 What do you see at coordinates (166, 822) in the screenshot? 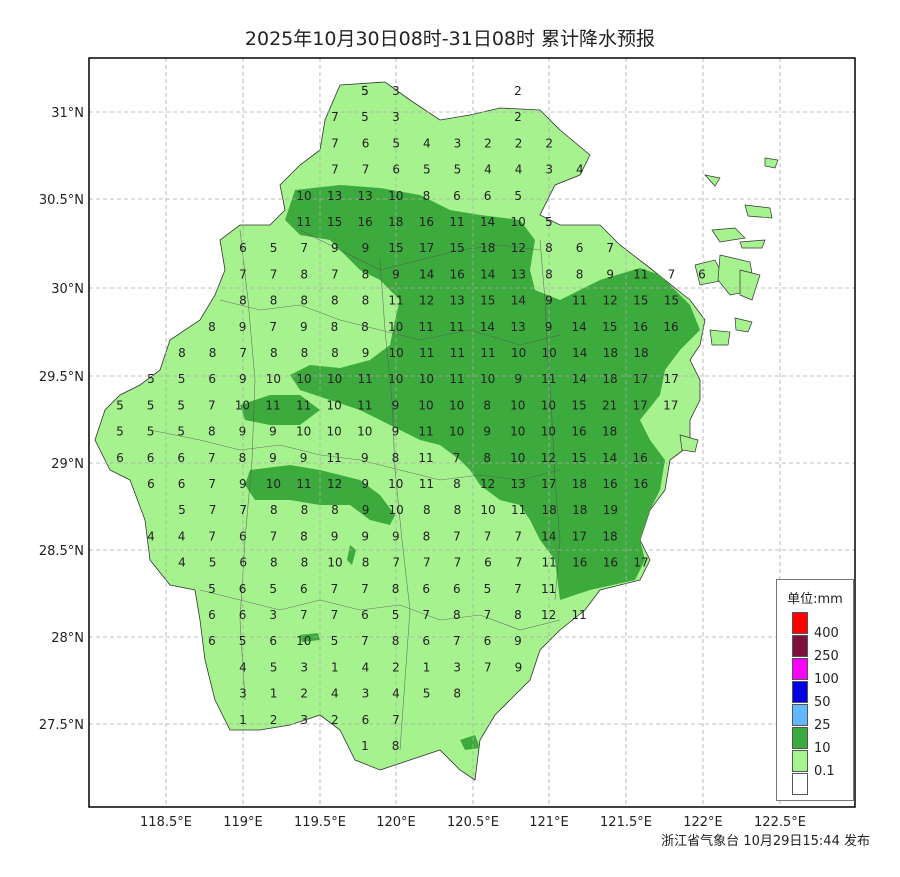
I see `lon-tick: 118.5°E` at bounding box center [166, 822].